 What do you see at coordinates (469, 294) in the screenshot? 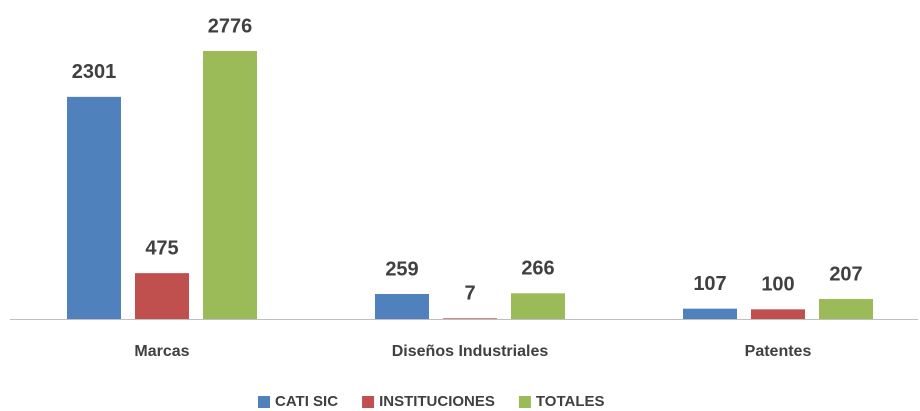
I see `data-label: 7` at bounding box center [469, 294].